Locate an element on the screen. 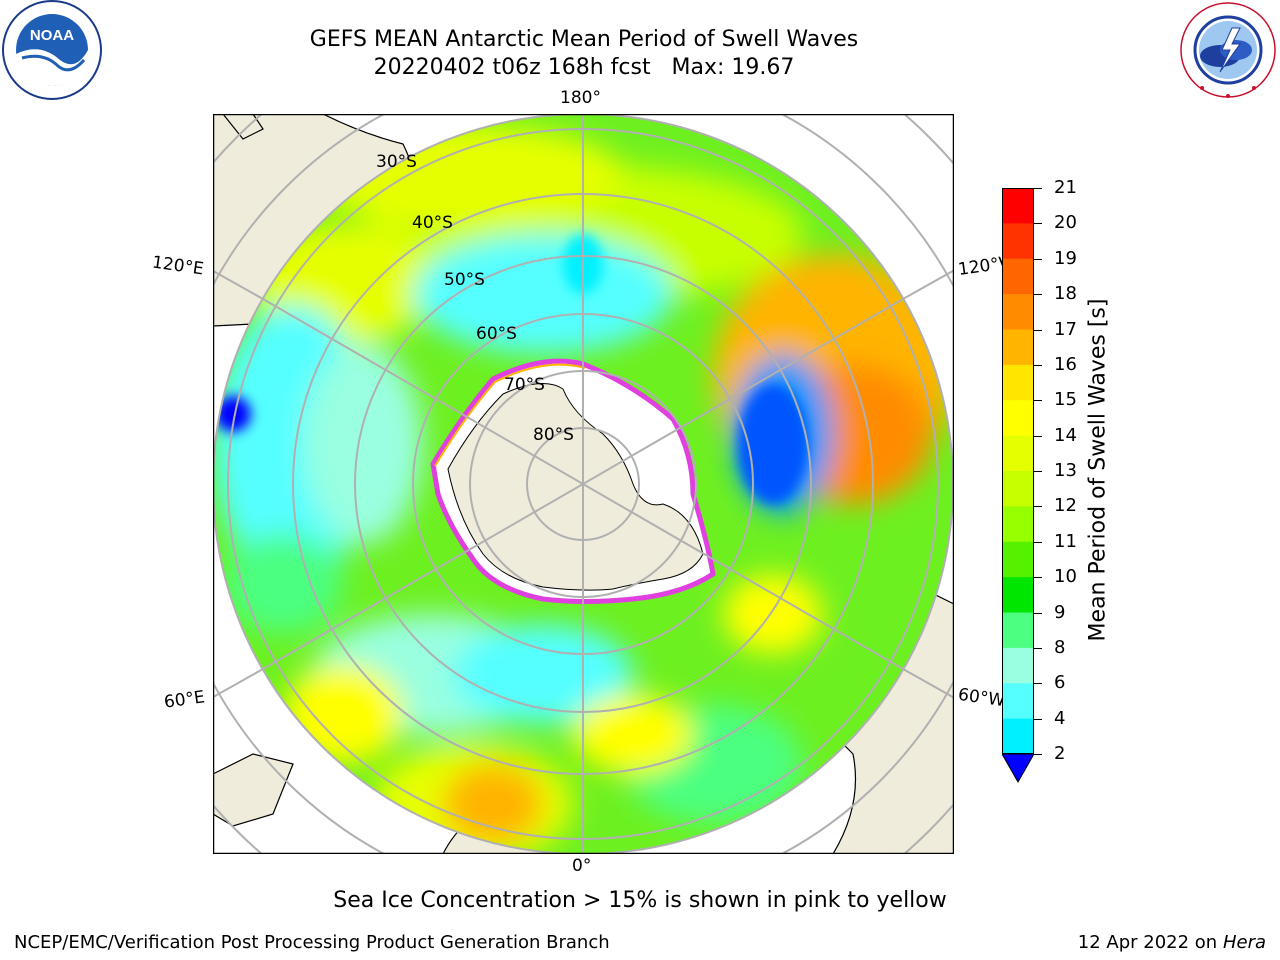 This screenshot has height=960, width=1280. colorbar-tick-label: 18 is located at coordinates (1065, 294).